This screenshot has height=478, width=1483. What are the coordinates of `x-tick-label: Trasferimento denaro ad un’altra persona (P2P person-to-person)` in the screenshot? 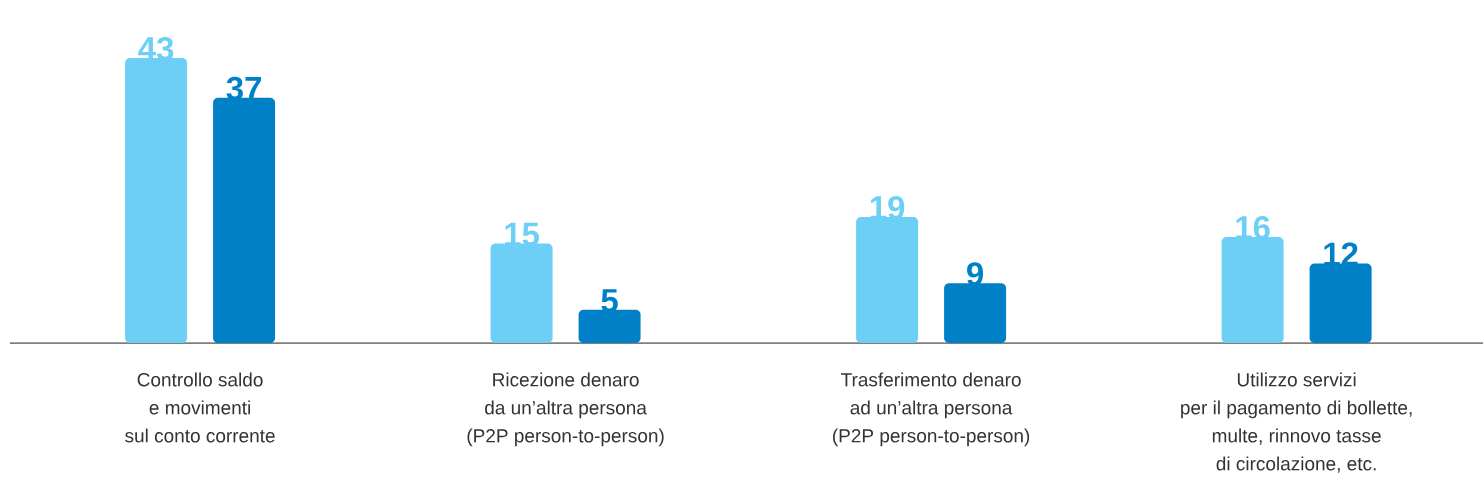 It's located at (931, 409).